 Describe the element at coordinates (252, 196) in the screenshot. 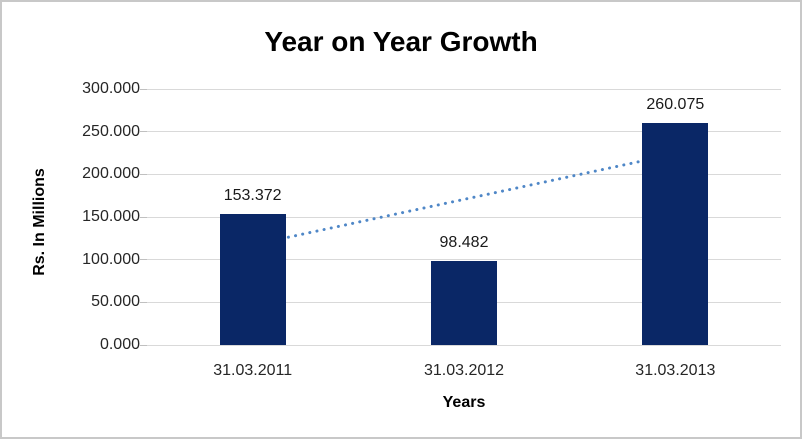

I see `bar-data-label: 153.372` at that location.